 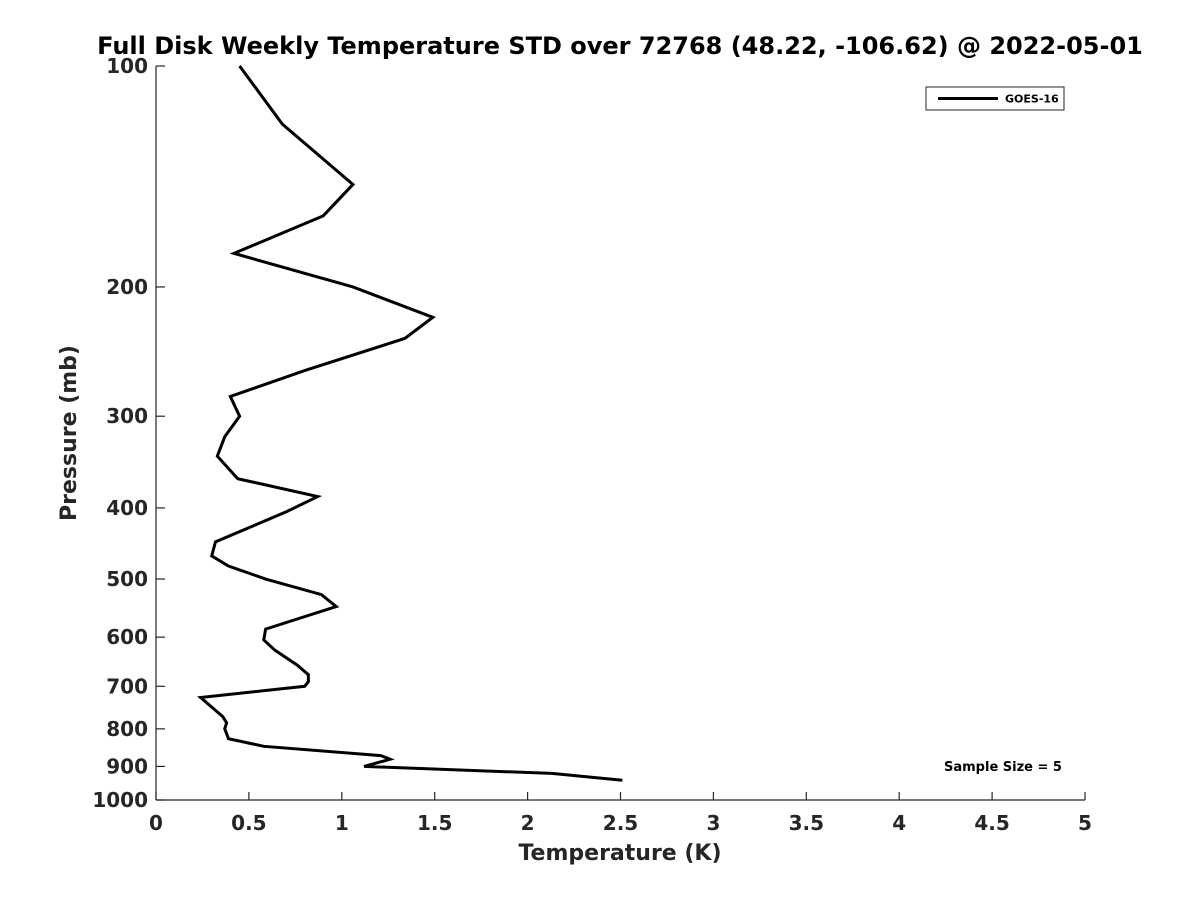 I want to click on x-tick-label: 0, so click(x=156, y=823).